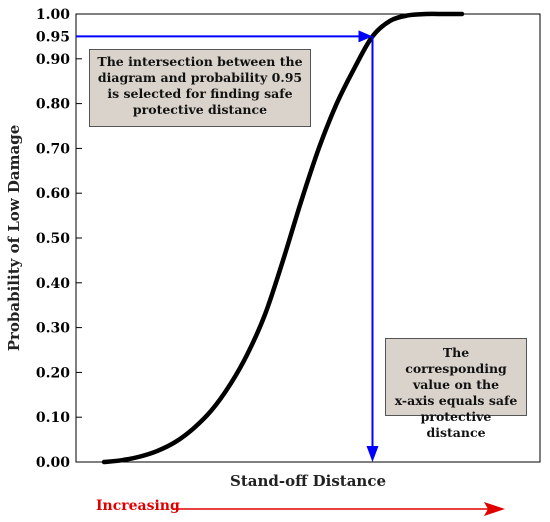 The width and height of the screenshot is (550, 522). Describe the element at coordinates (53, 418) in the screenshot. I see `y-tick-label: 0.10` at that location.